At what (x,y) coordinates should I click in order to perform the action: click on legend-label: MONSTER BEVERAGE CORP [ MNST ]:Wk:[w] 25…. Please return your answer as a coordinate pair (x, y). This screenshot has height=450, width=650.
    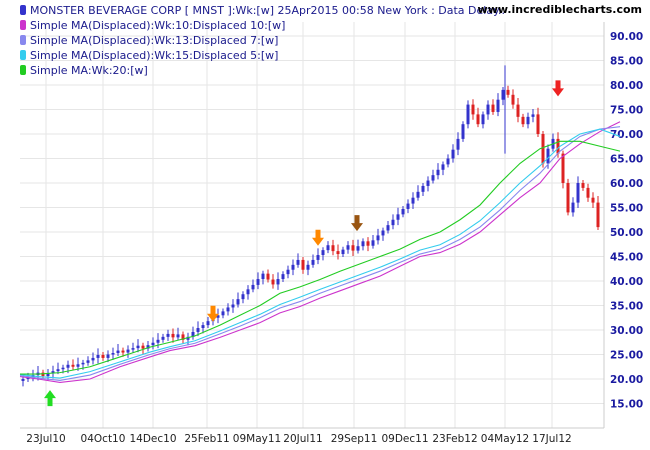
    Looking at the image, I should click on (267, 10).